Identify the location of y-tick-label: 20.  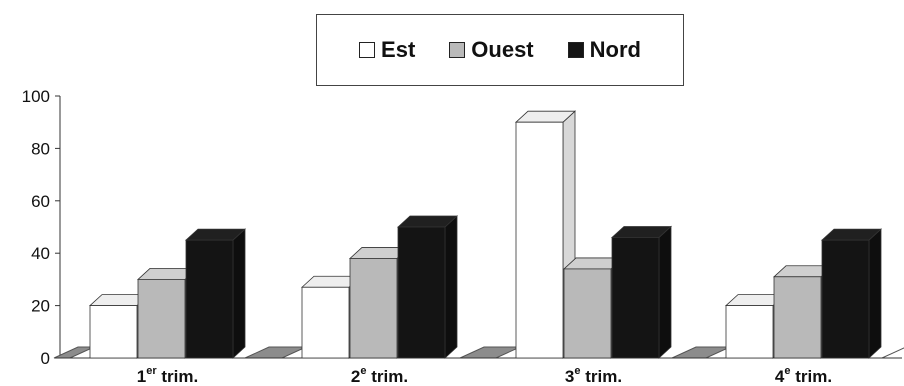
(40, 306).